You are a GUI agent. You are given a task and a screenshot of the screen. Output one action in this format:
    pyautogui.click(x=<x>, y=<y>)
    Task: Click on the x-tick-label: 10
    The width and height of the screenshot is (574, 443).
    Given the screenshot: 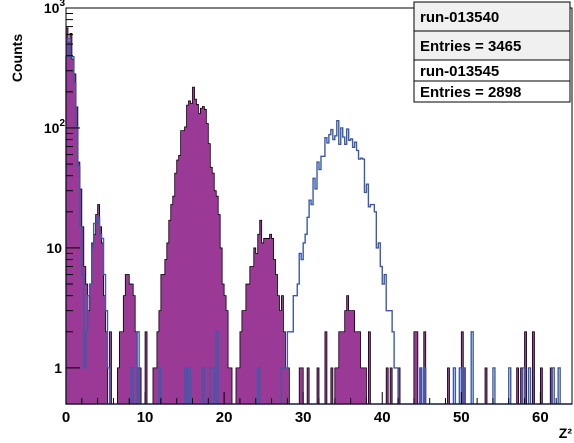 What is the action you would take?
    pyautogui.click(x=145, y=417)
    